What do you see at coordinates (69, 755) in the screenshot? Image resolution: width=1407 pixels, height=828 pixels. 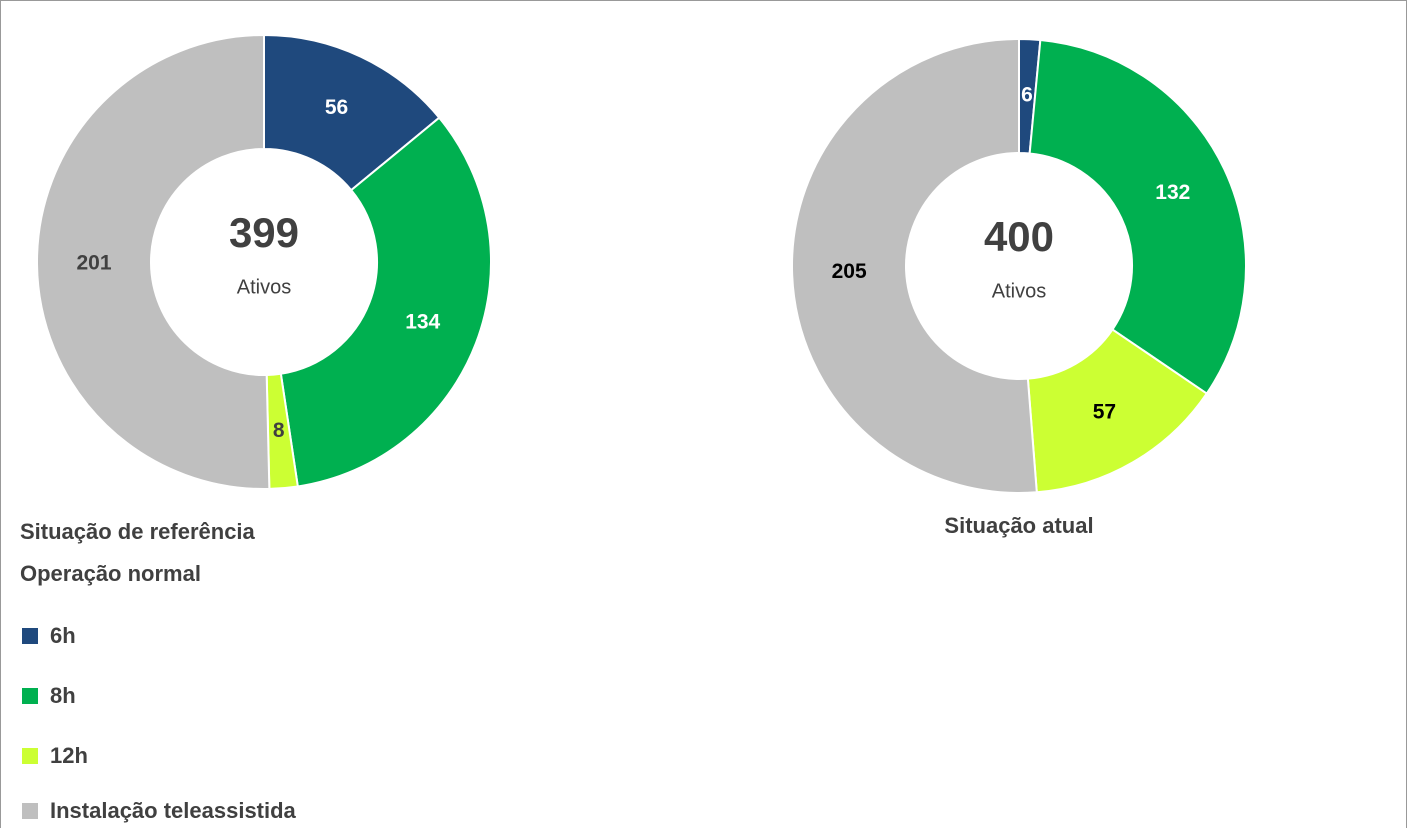 I see `legend-label: 12h` at bounding box center [69, 755].